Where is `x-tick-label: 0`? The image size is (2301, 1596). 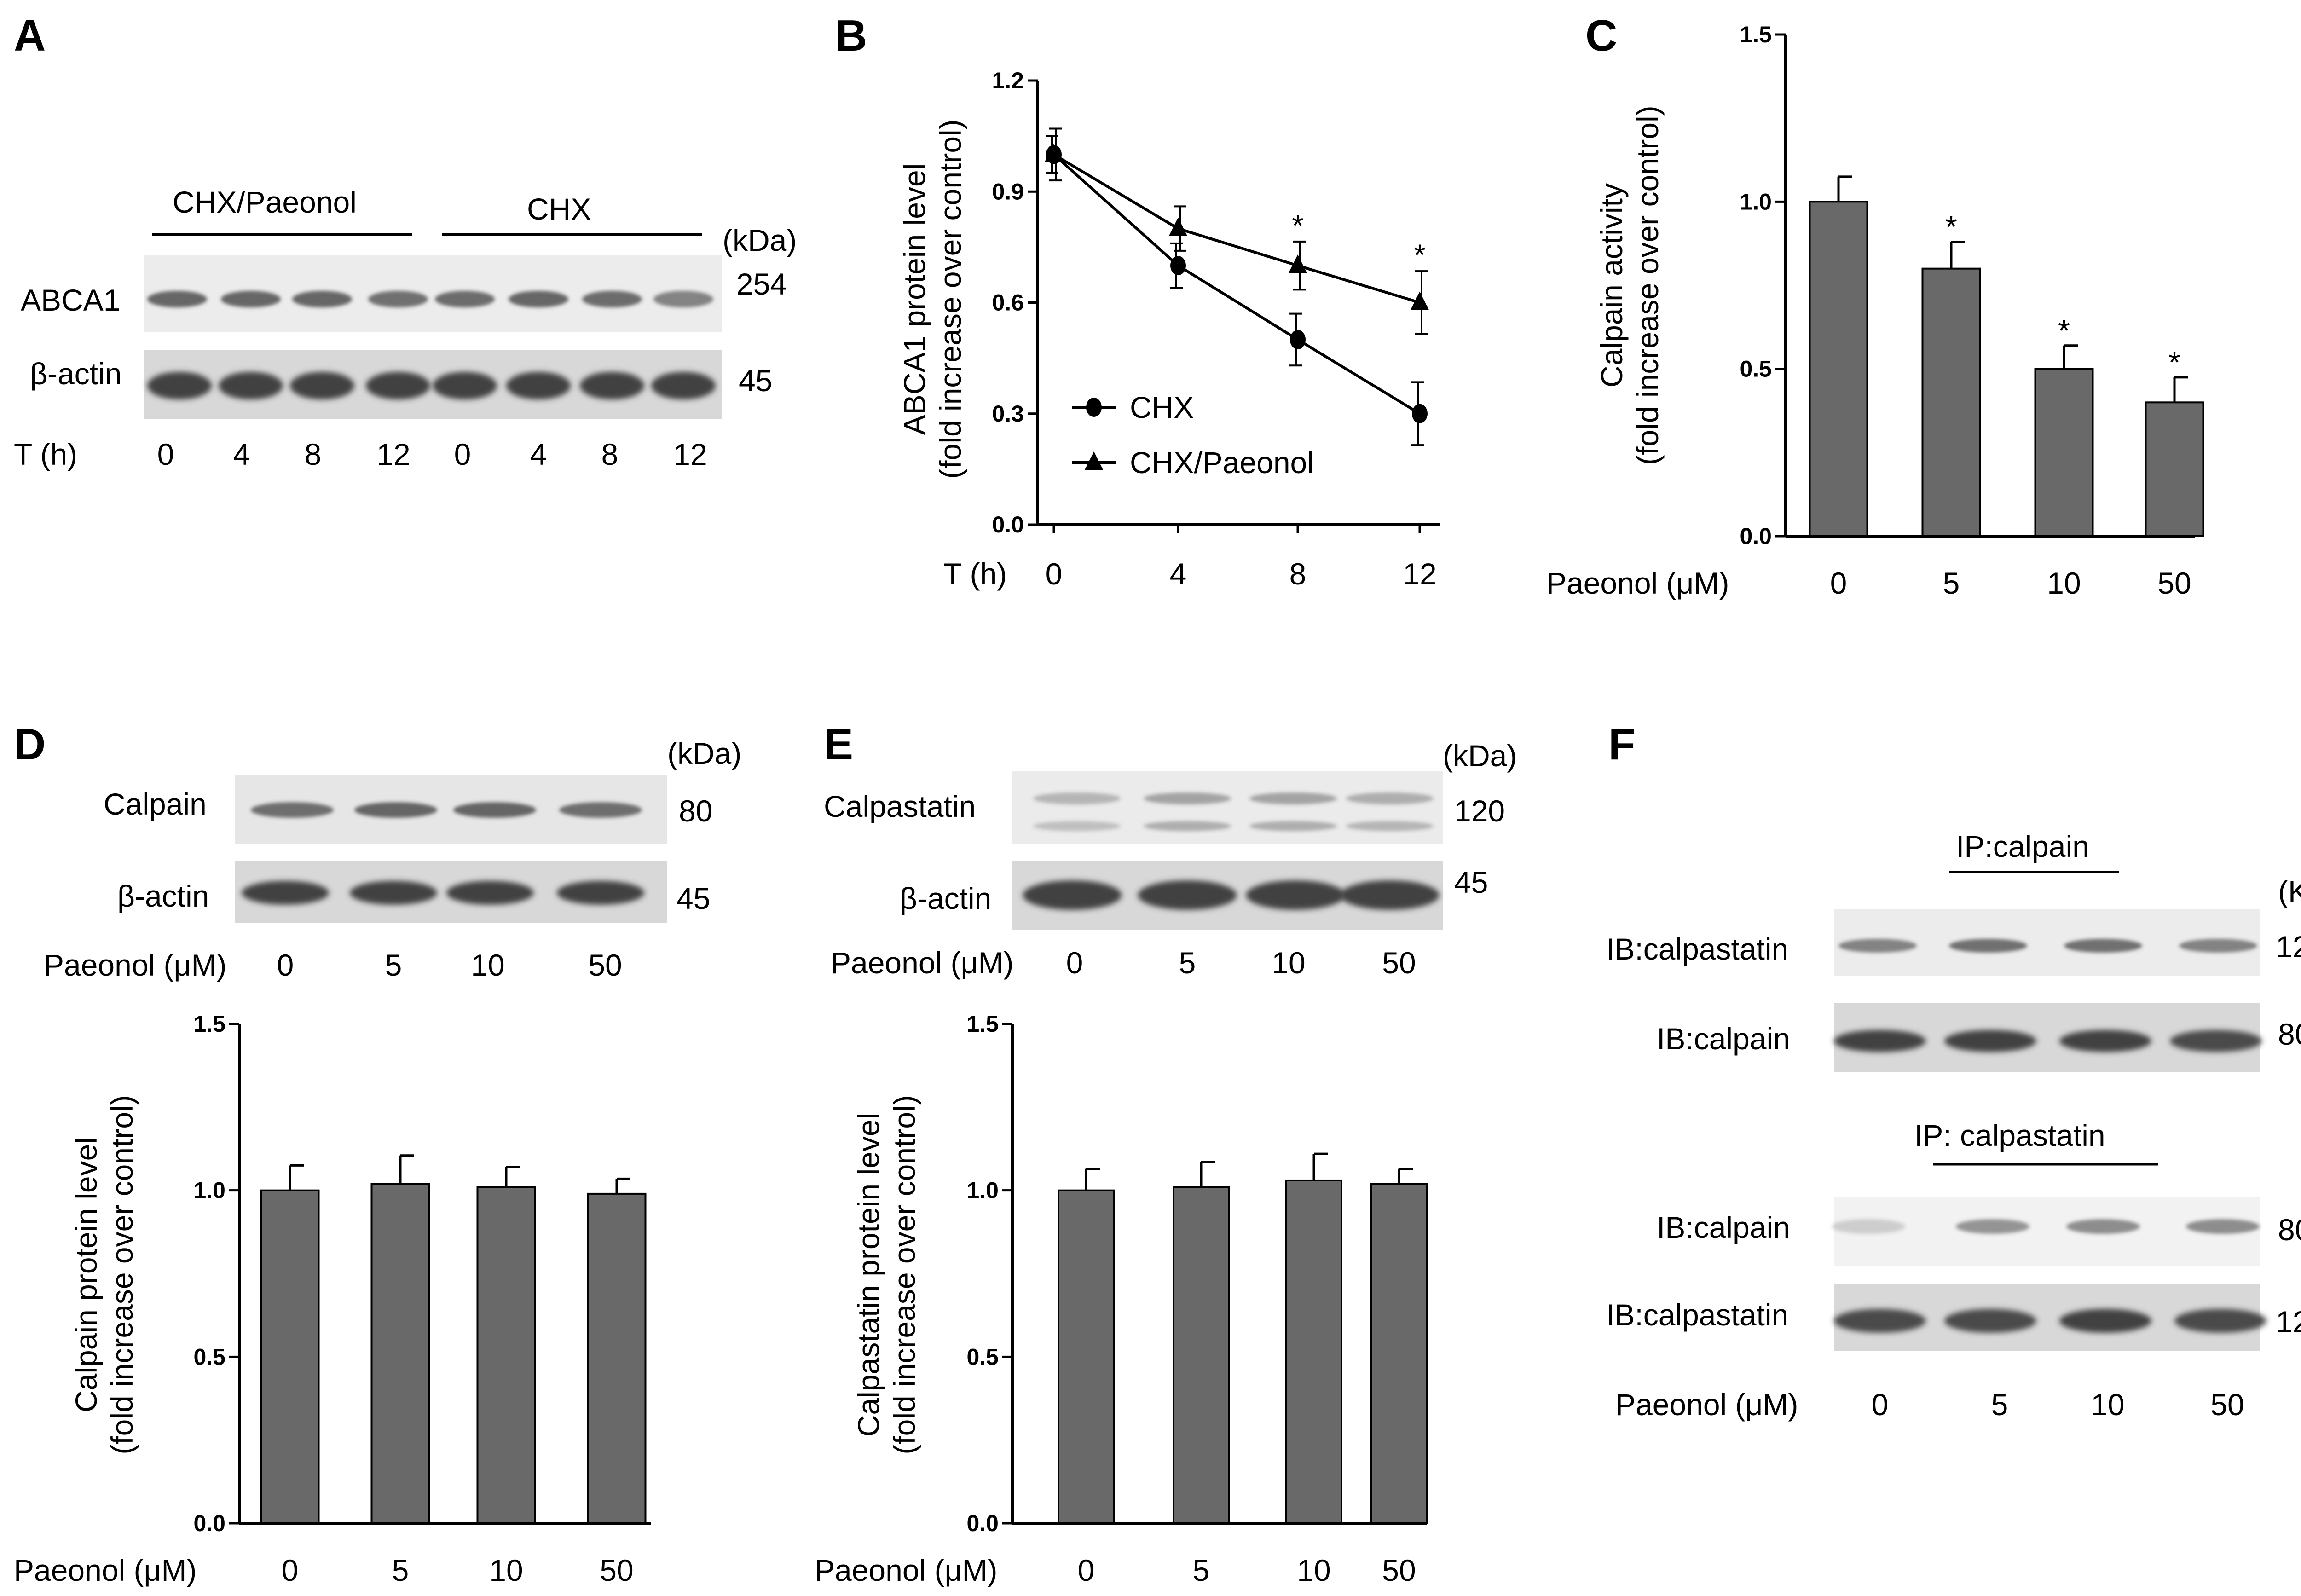 x-tick-label: 0 is located at coordinates (290, 1570).